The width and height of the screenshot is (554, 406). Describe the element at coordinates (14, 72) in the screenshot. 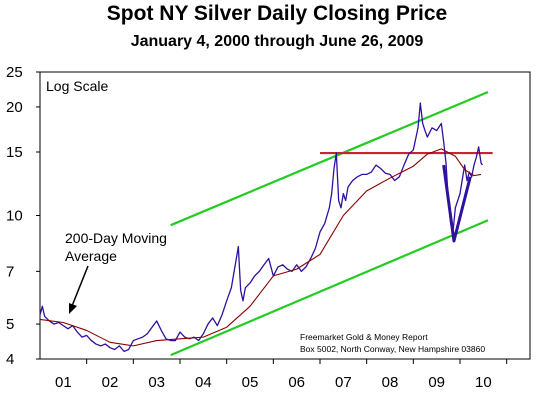

I see `y-tick-label: 25` at that location.